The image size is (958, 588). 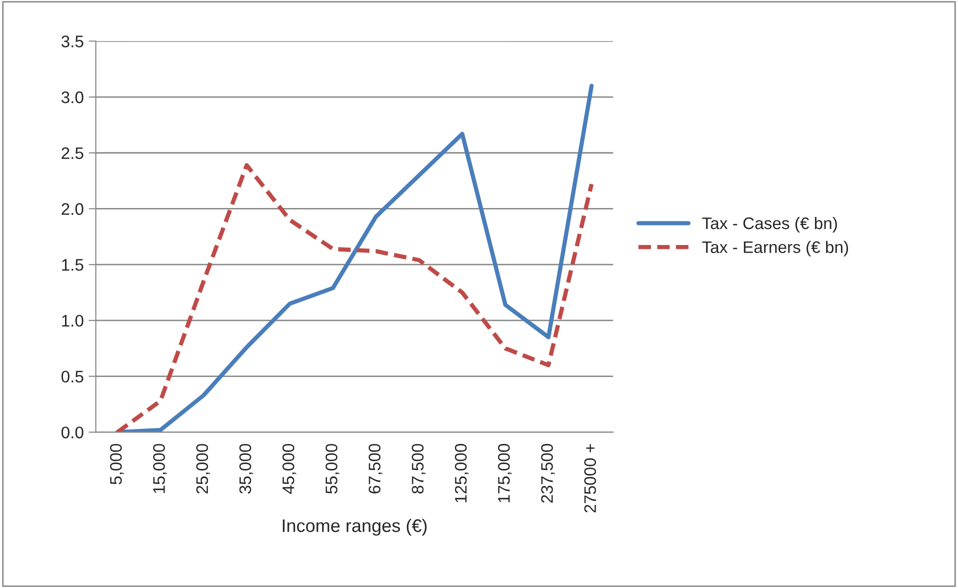 What do you see at coordinates (548, 473) in the screenshot?
I see `x-tick-label: 237,500` at bounding box center [548, 473].